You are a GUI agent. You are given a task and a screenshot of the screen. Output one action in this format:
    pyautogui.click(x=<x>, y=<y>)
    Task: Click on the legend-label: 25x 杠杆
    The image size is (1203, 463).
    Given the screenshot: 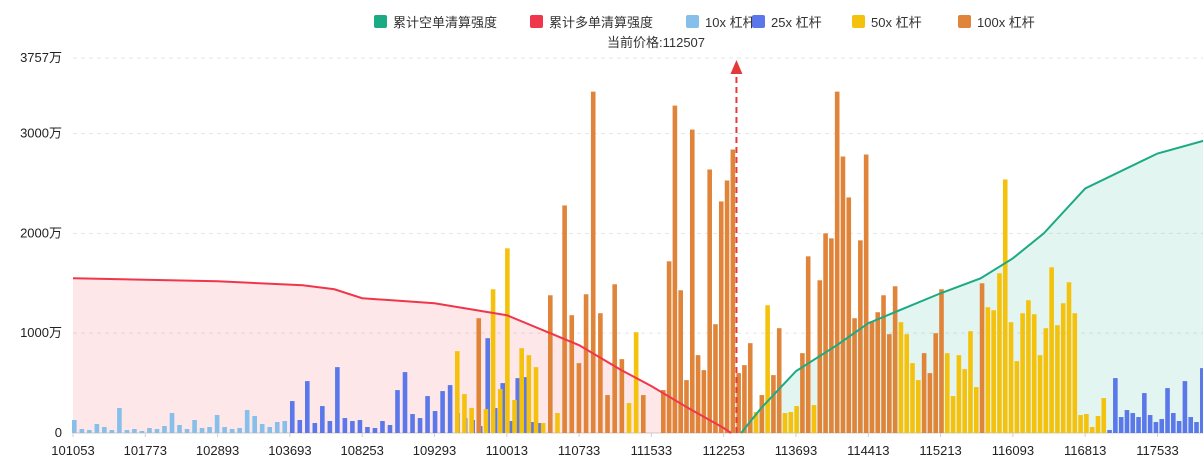 What is the action you would take?
    pyautogui.click(x=796, y=22)
    